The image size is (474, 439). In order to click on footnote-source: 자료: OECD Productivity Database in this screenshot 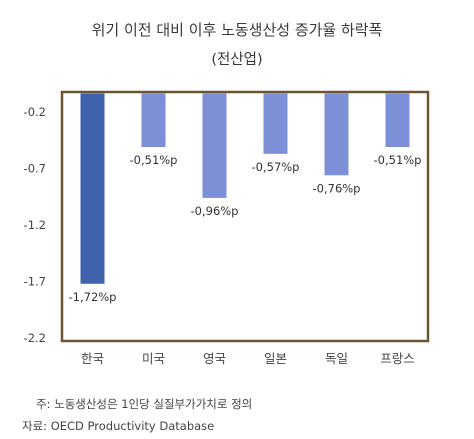, I will do `click(118, 426)`.